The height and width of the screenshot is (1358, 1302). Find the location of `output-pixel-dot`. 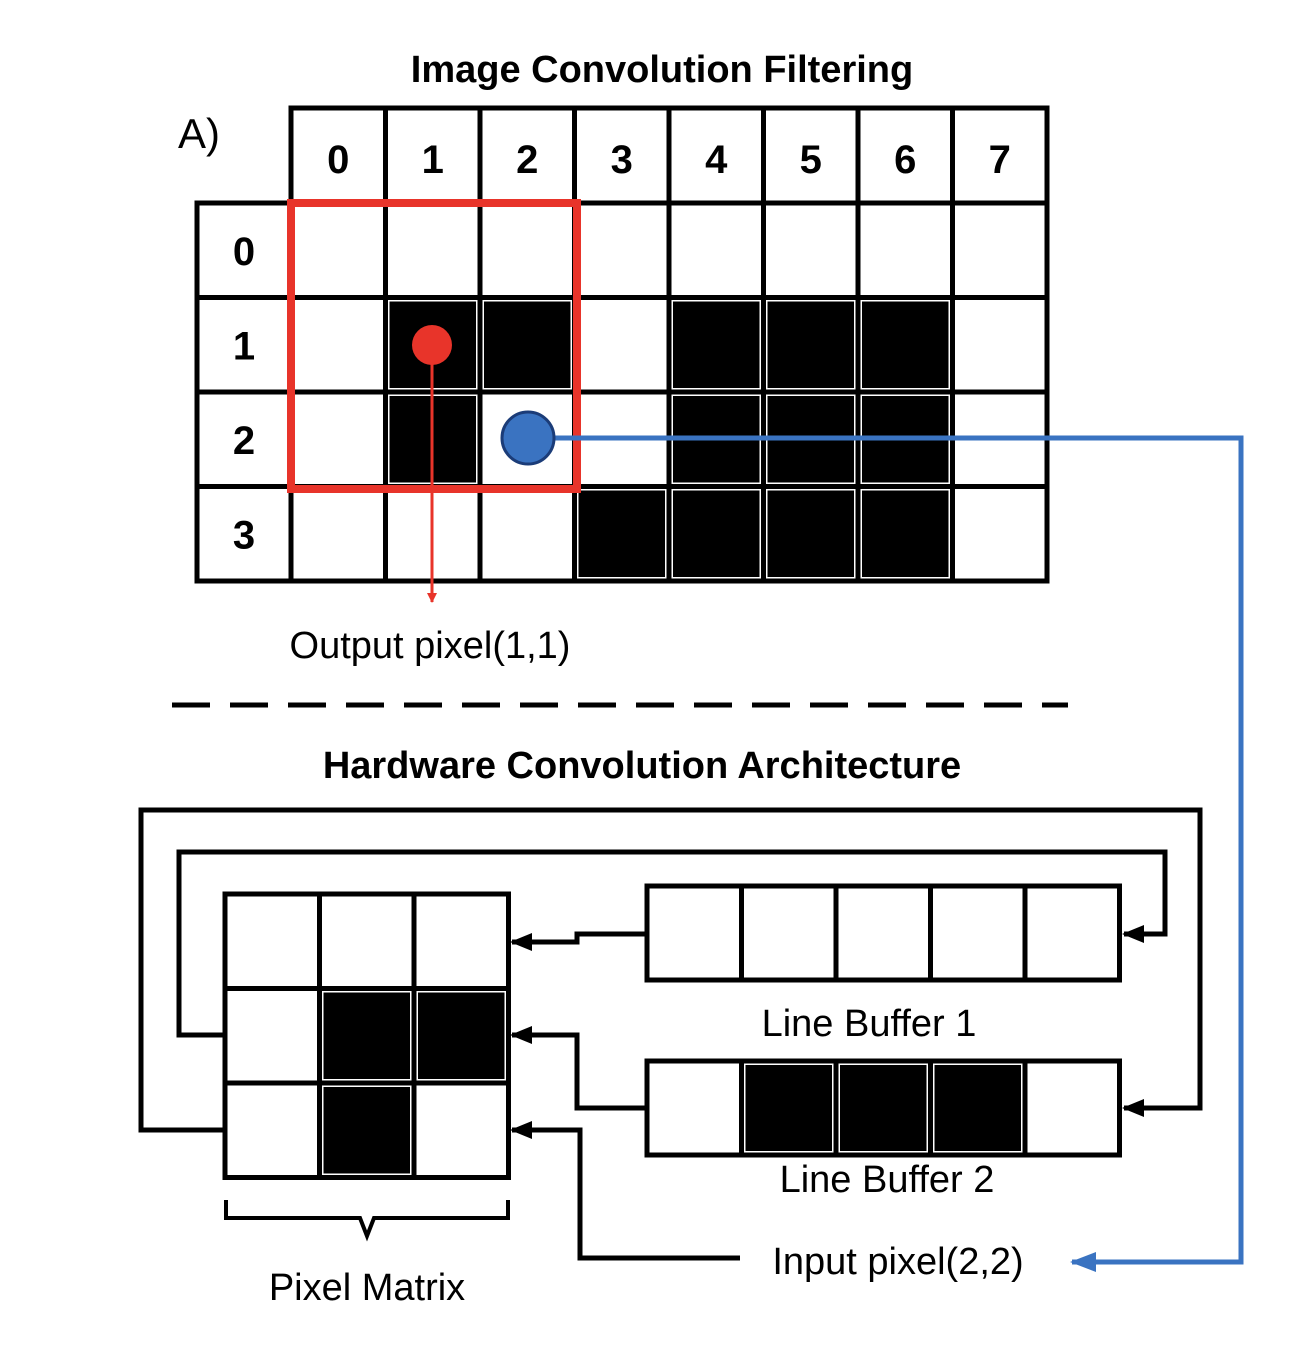

output-pixel-dot is located at coordinates (432, 345).